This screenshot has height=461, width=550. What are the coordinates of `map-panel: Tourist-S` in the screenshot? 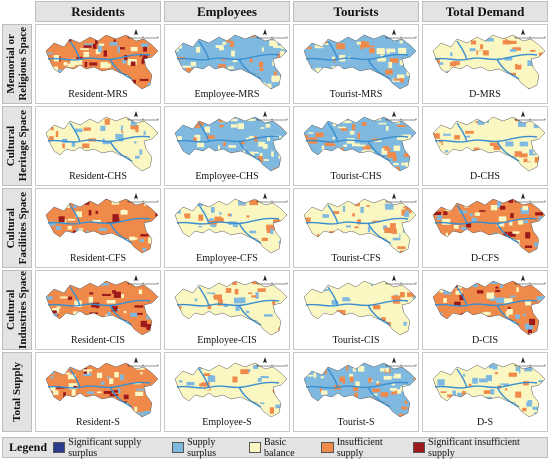 It's located at (356, 392).